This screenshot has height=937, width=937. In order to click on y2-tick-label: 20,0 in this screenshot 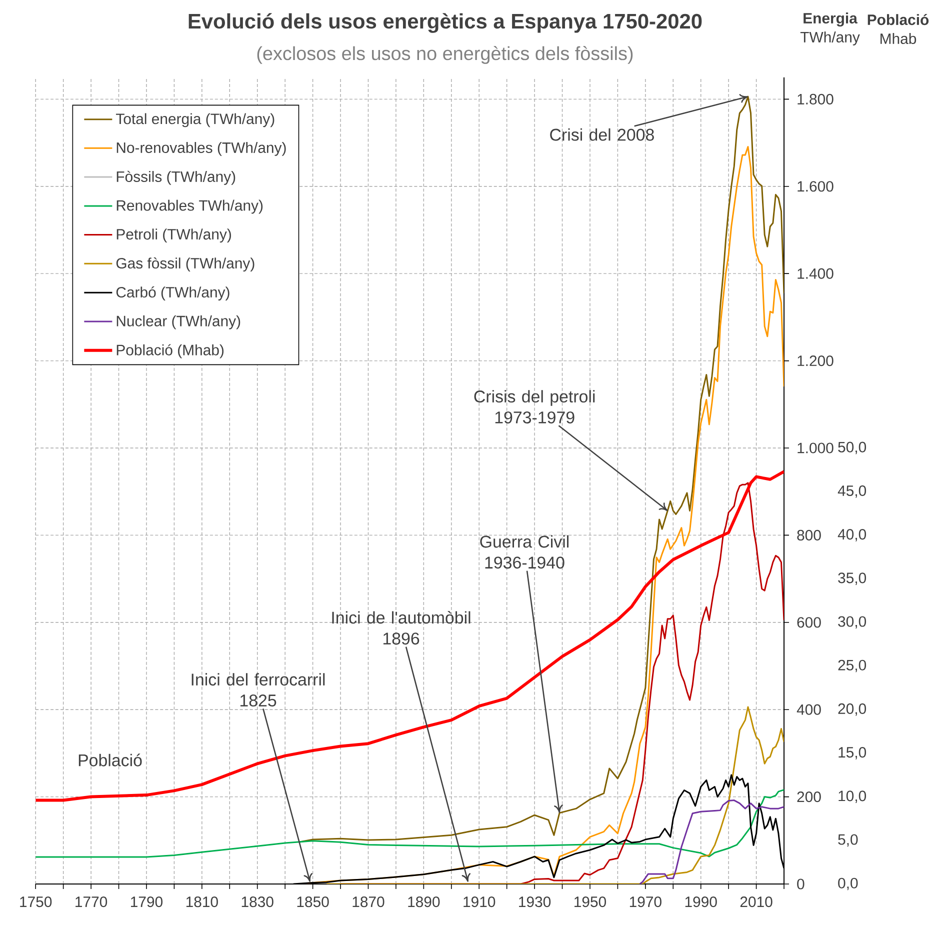, I will do `click(852, 709)`.